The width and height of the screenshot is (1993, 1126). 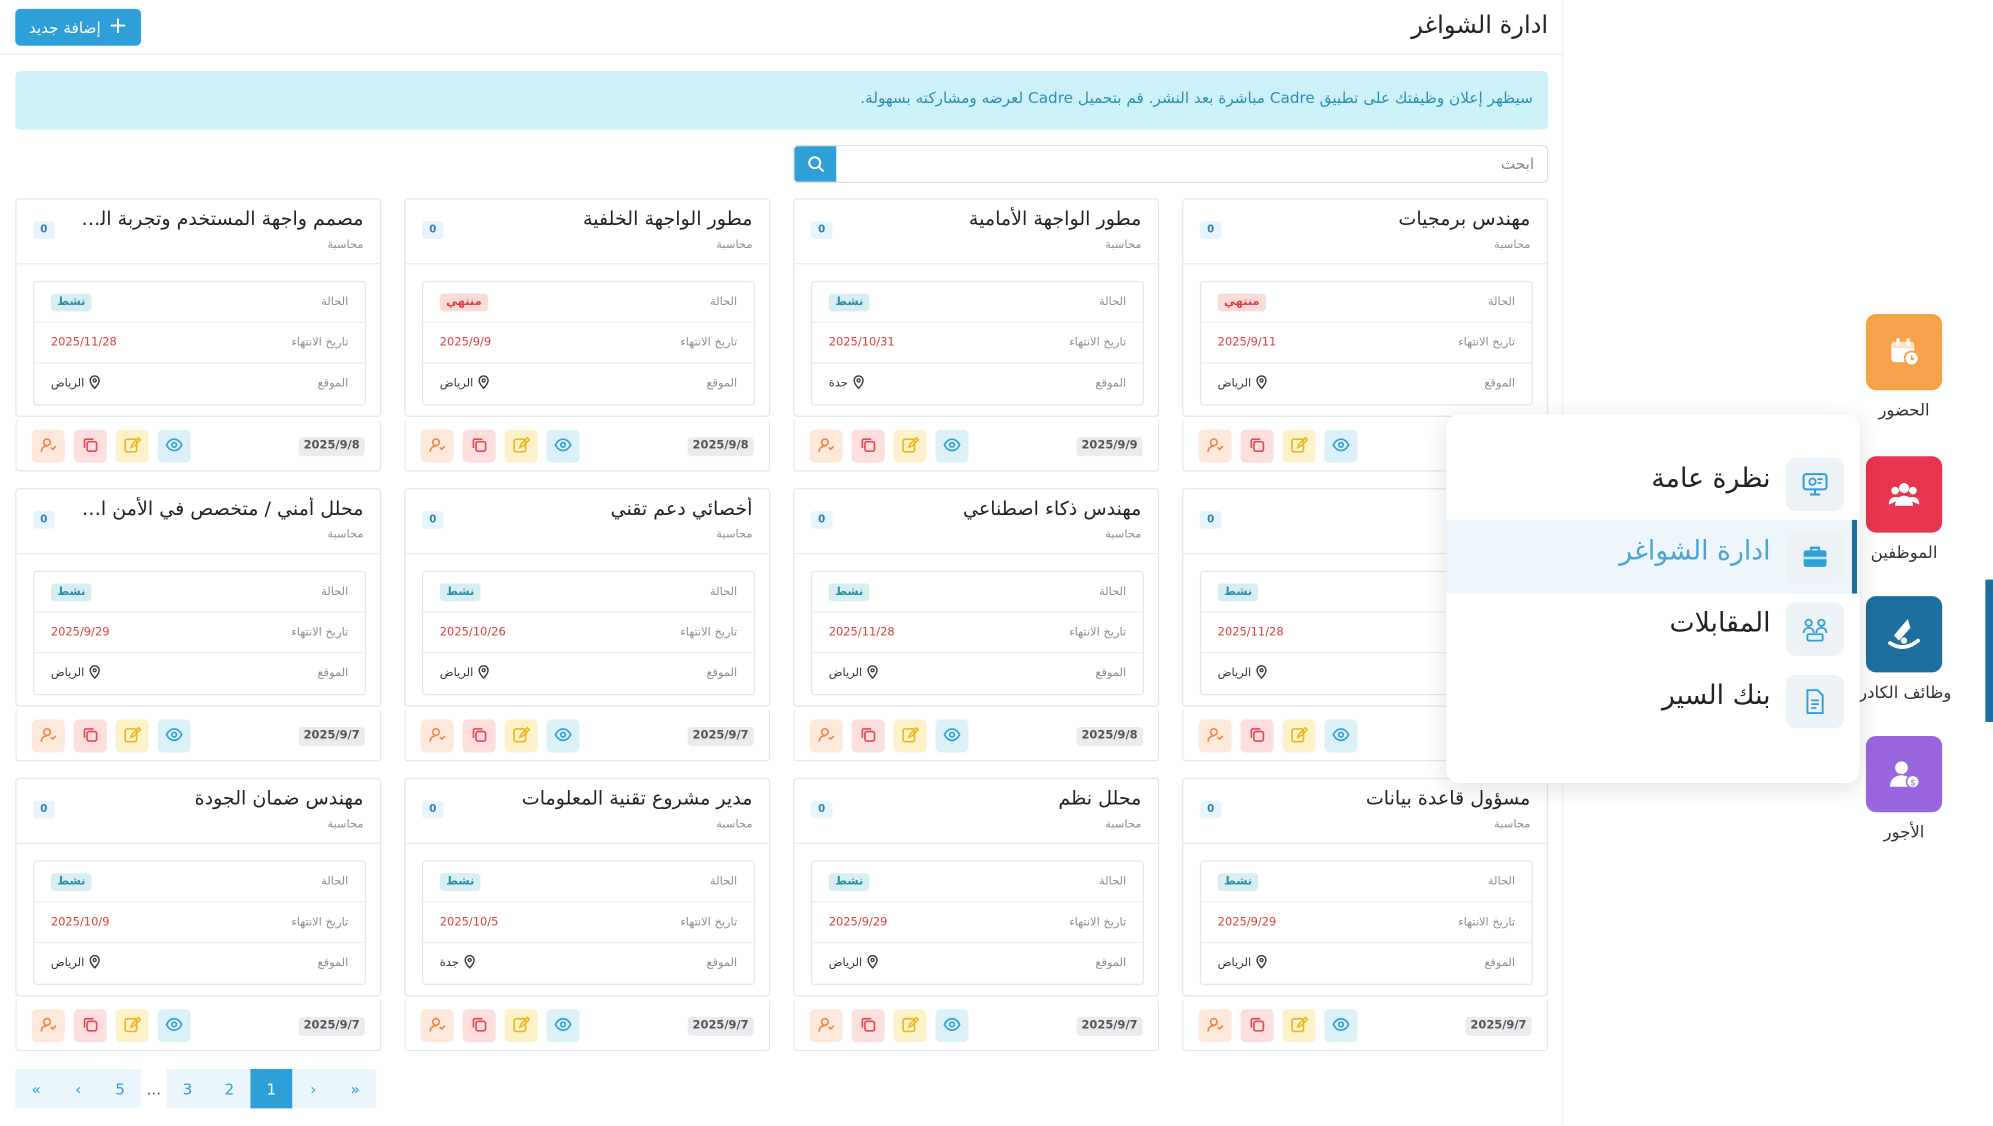 I want to click on location-text: الرياض, so click(x=456, y=674).